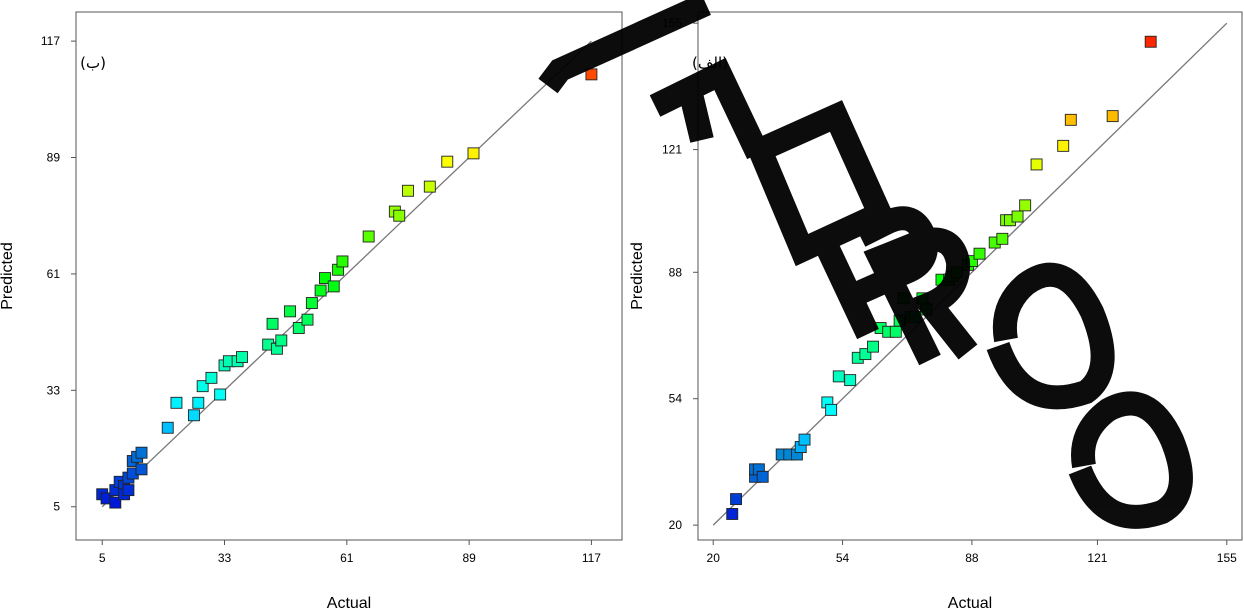 This screenshot has width=1244, height=613. What do you see at coordinates (624, 47) in the screenshot?
I see `watermark-stroke-a` at bounding box center [624, 47].